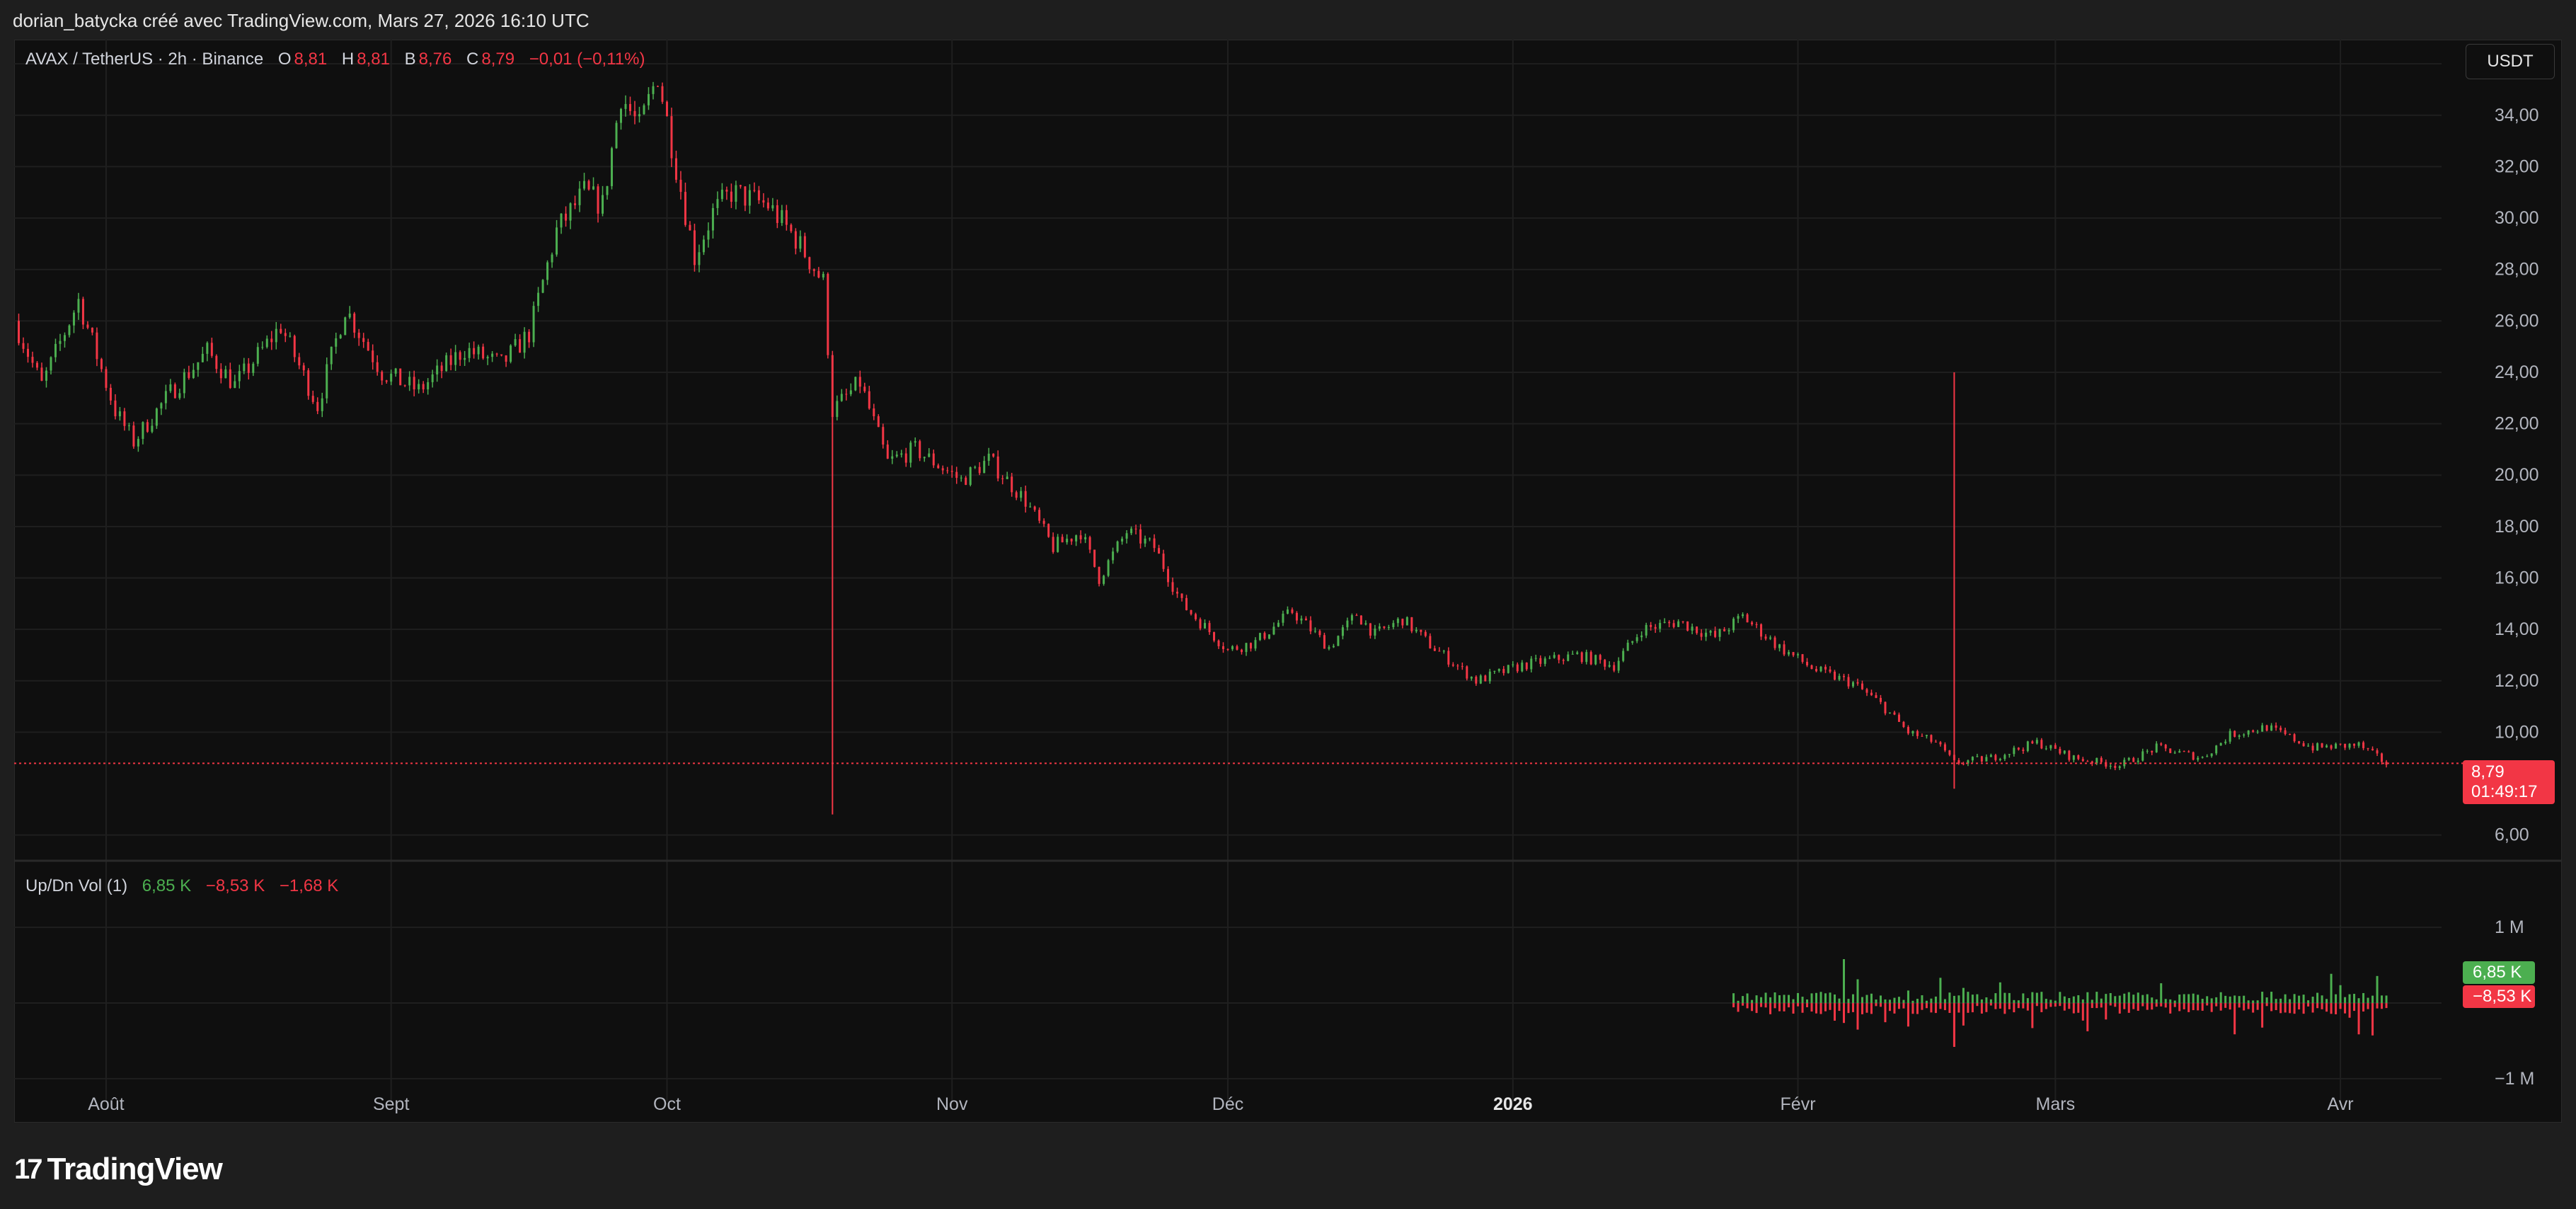 The image size is (2576, 1209). What do you see at coordinates (498, 59) in the screenshot?
I see `close-value: 8,79` at bounding box center [498, 59].